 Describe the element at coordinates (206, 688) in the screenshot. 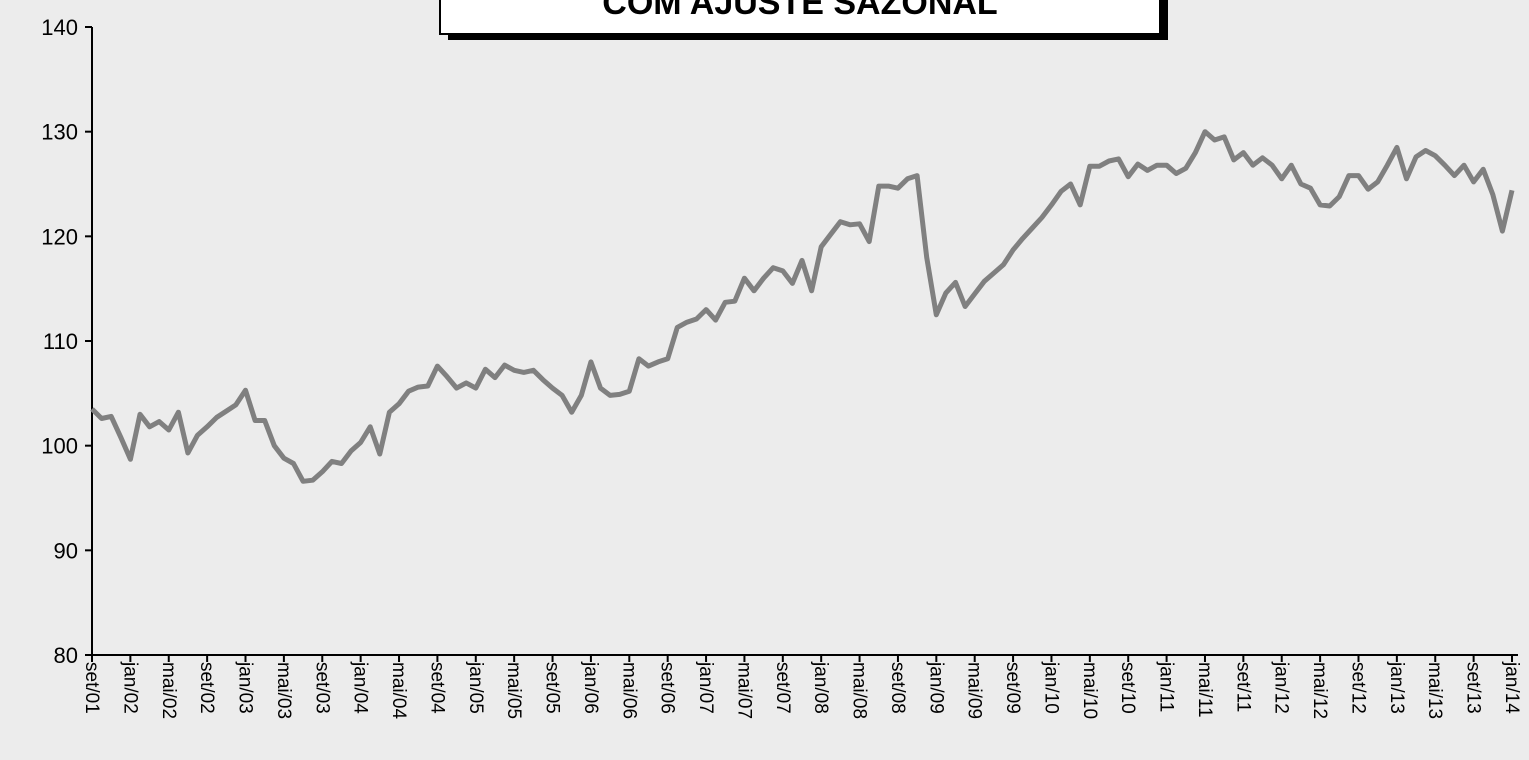

I see `x-tick-label: set/02` at that location.